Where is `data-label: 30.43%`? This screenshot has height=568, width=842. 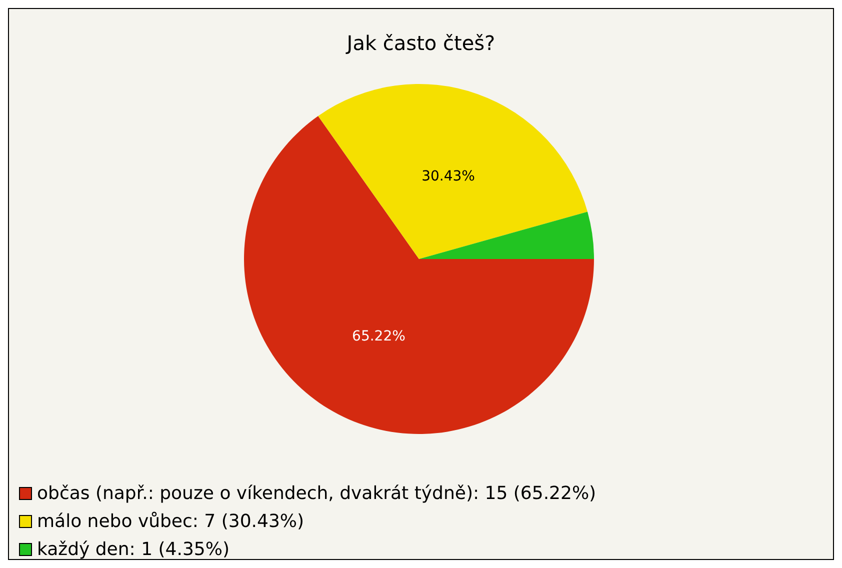
data-label: 30.43% is located at coordinates (448, 176).